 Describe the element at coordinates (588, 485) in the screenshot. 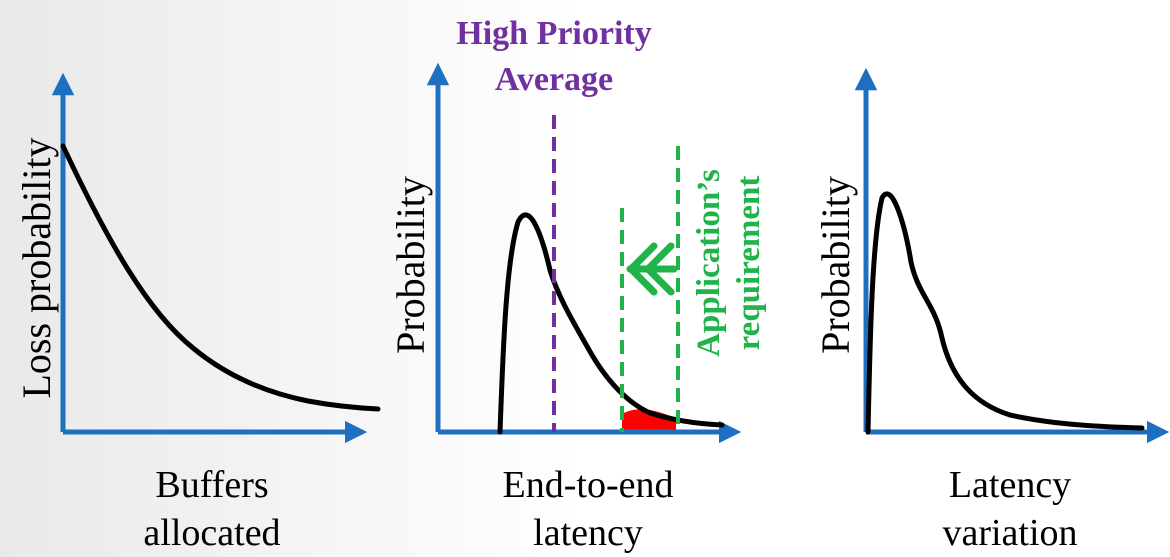

I see `panel2-x-axis-label-line1: End-to-end` at that location.